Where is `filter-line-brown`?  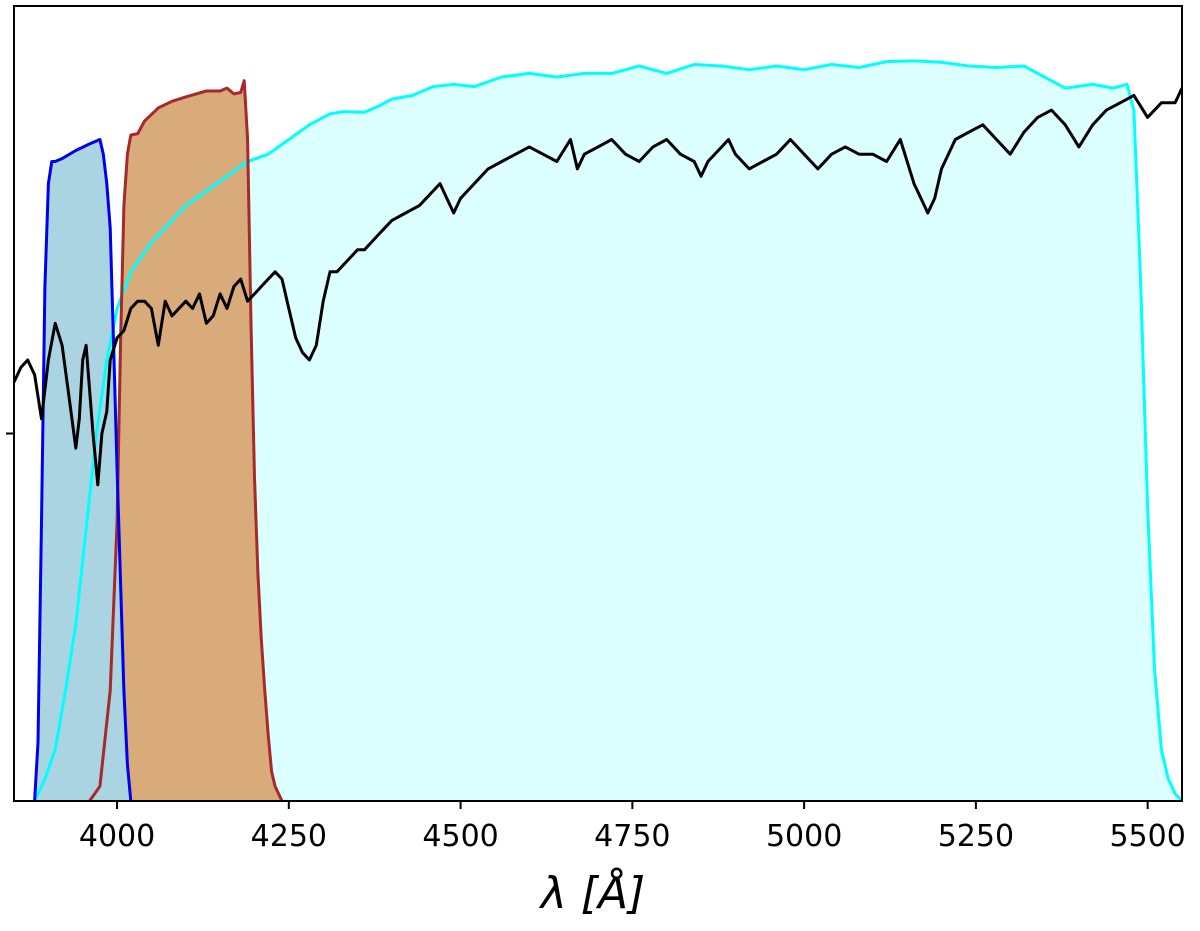 filter-line-brown is located at coordinates (186, 440).